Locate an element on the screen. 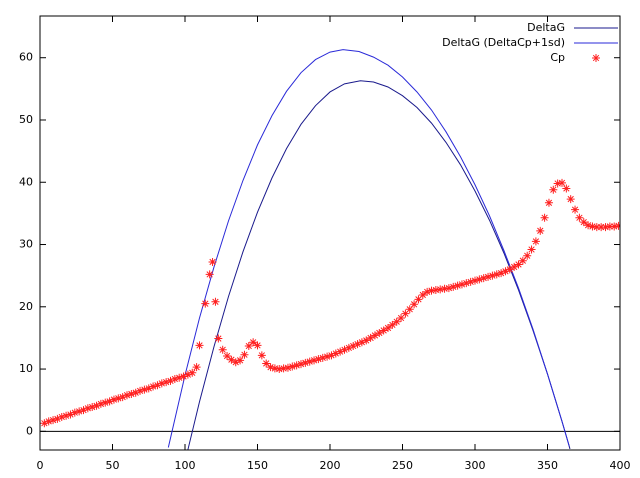 The image size is (640, 478). x-tick-label: 100 is located at coordinates (185, 465).